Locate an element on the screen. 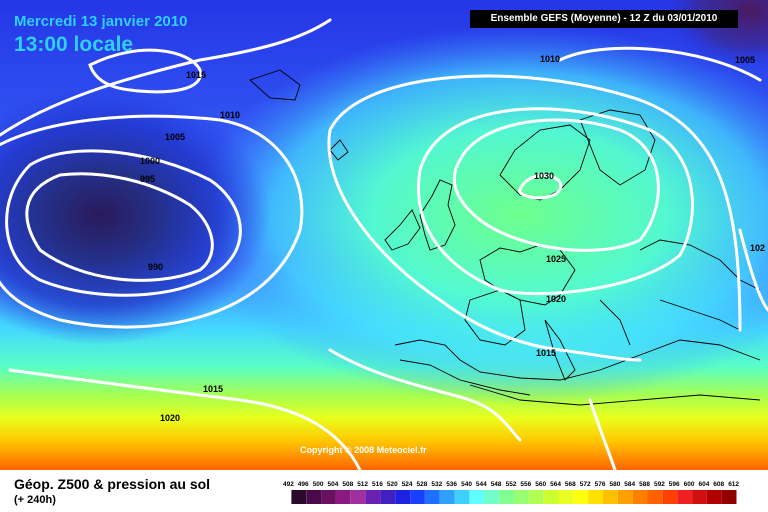 Image resolution: width=768 pixels, height=512 pixels. isobar-label: 102 is located at coordinates (757, 248).